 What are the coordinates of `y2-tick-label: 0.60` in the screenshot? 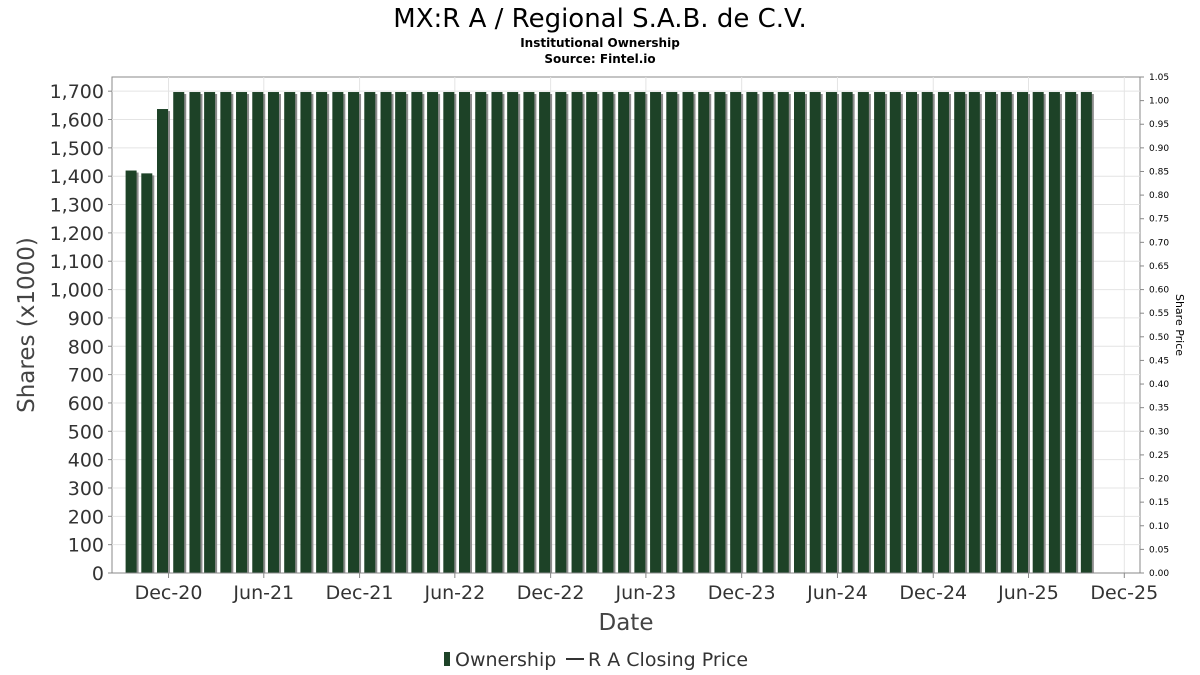 It's located at (1159, 291).